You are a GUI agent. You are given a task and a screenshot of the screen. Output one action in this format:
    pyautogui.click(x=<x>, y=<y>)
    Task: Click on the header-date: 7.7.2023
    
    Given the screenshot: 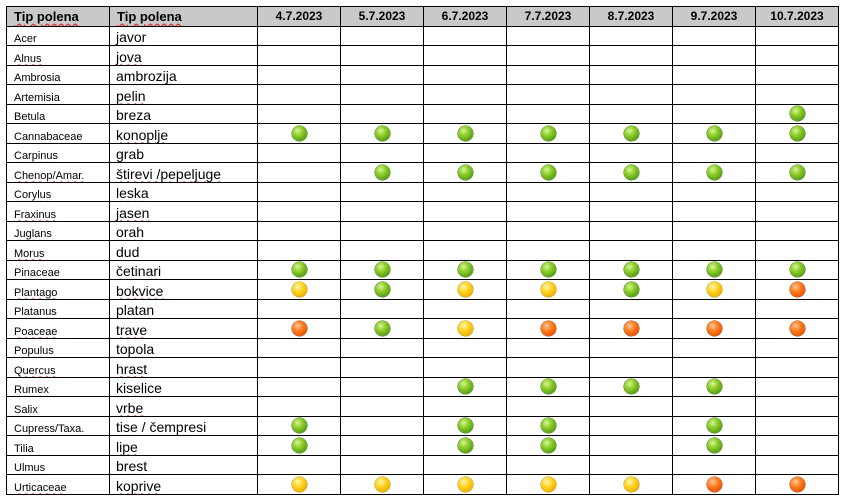 What is the action you would take?
    pyautogui.click(x=548, y=16)
    